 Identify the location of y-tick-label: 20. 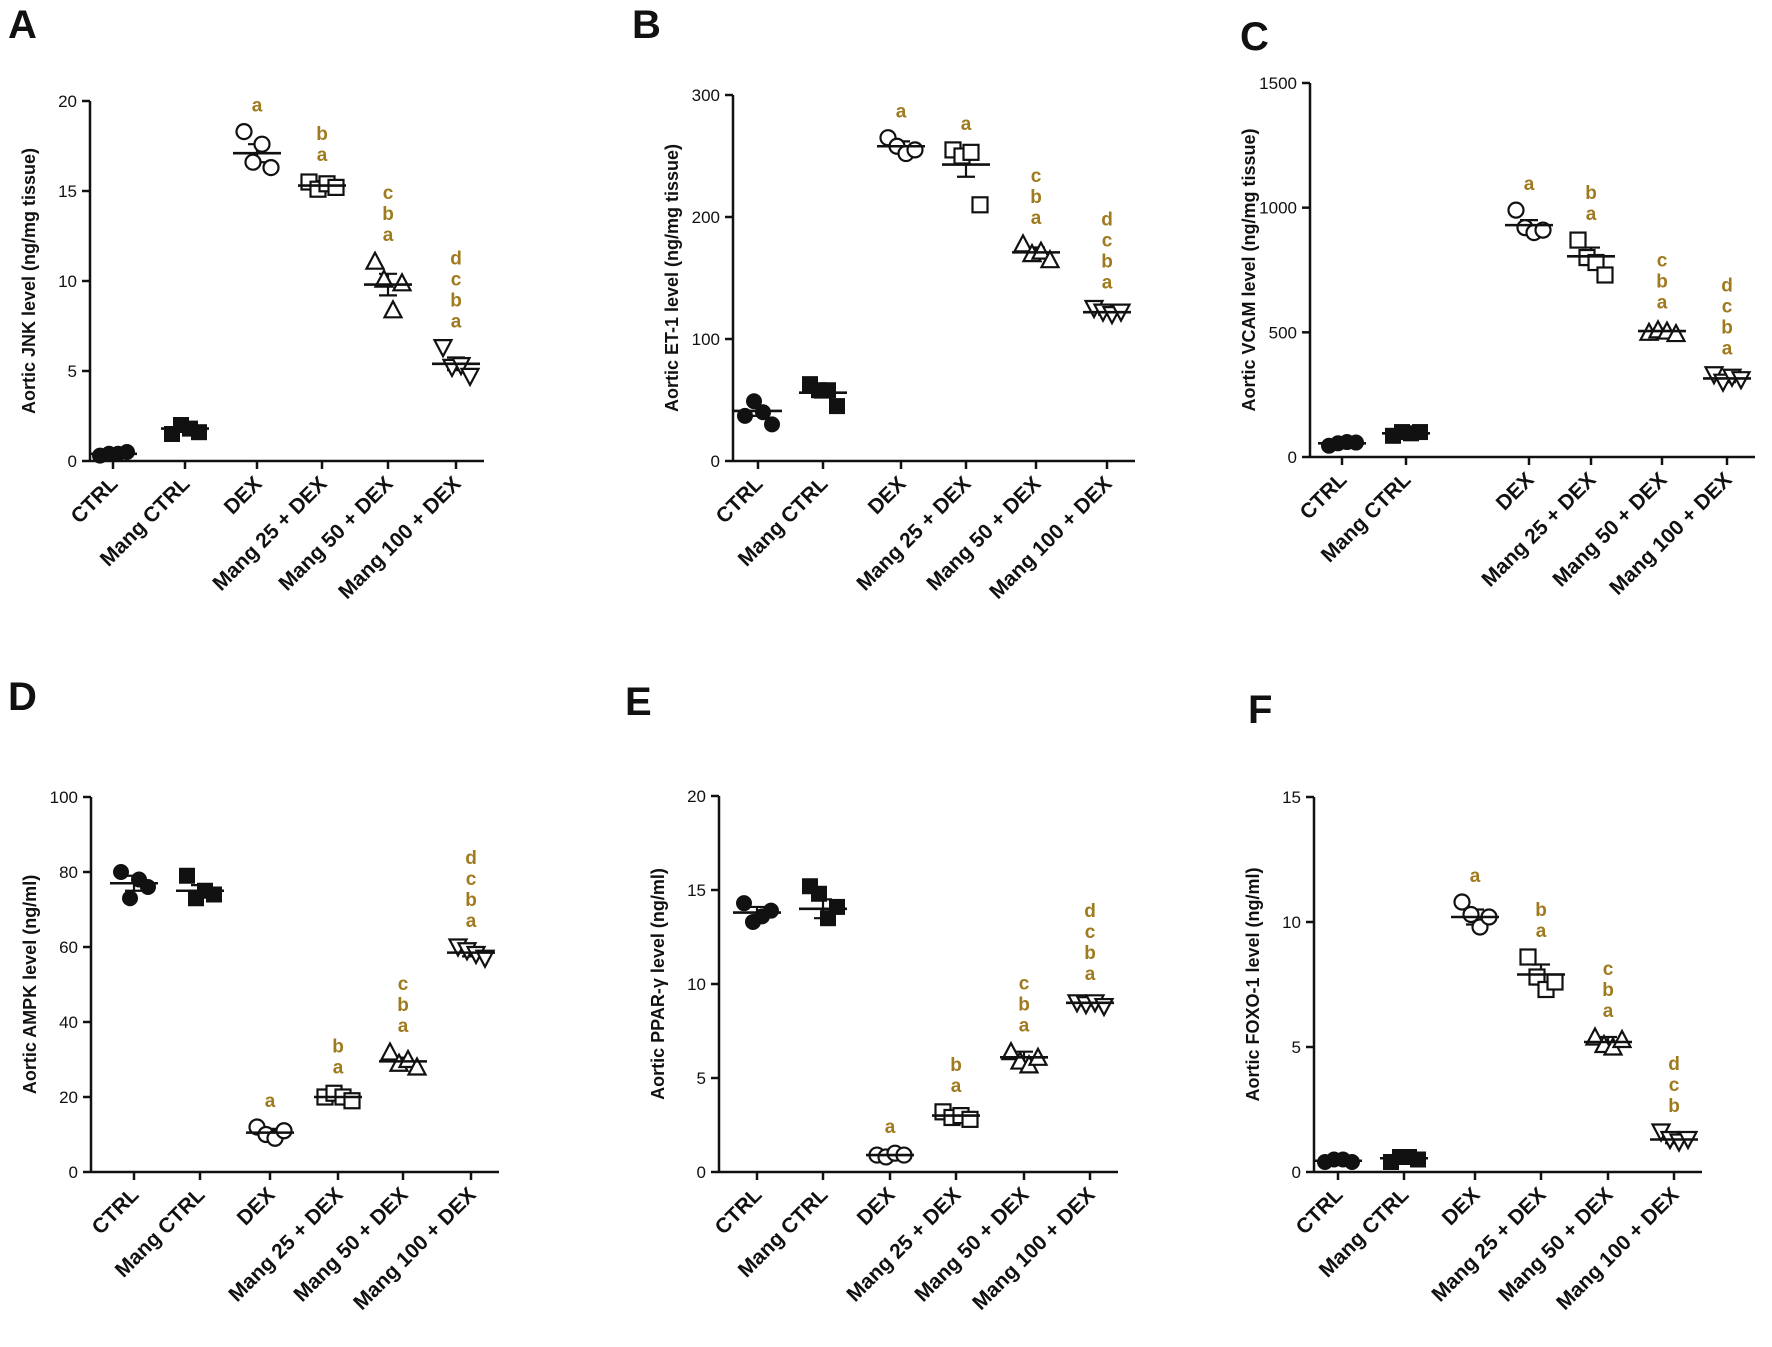
(696, 796).